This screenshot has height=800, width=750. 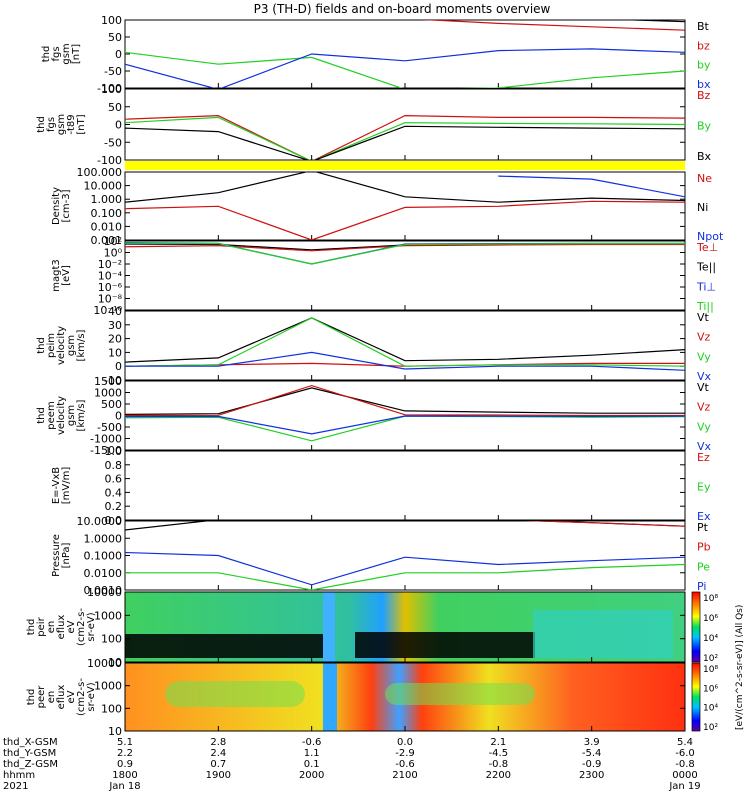 What do you see at coordinates (103, 186) in the screenshot?
I see `y-tick-label: 10.000` at bounding box center [103, 186].